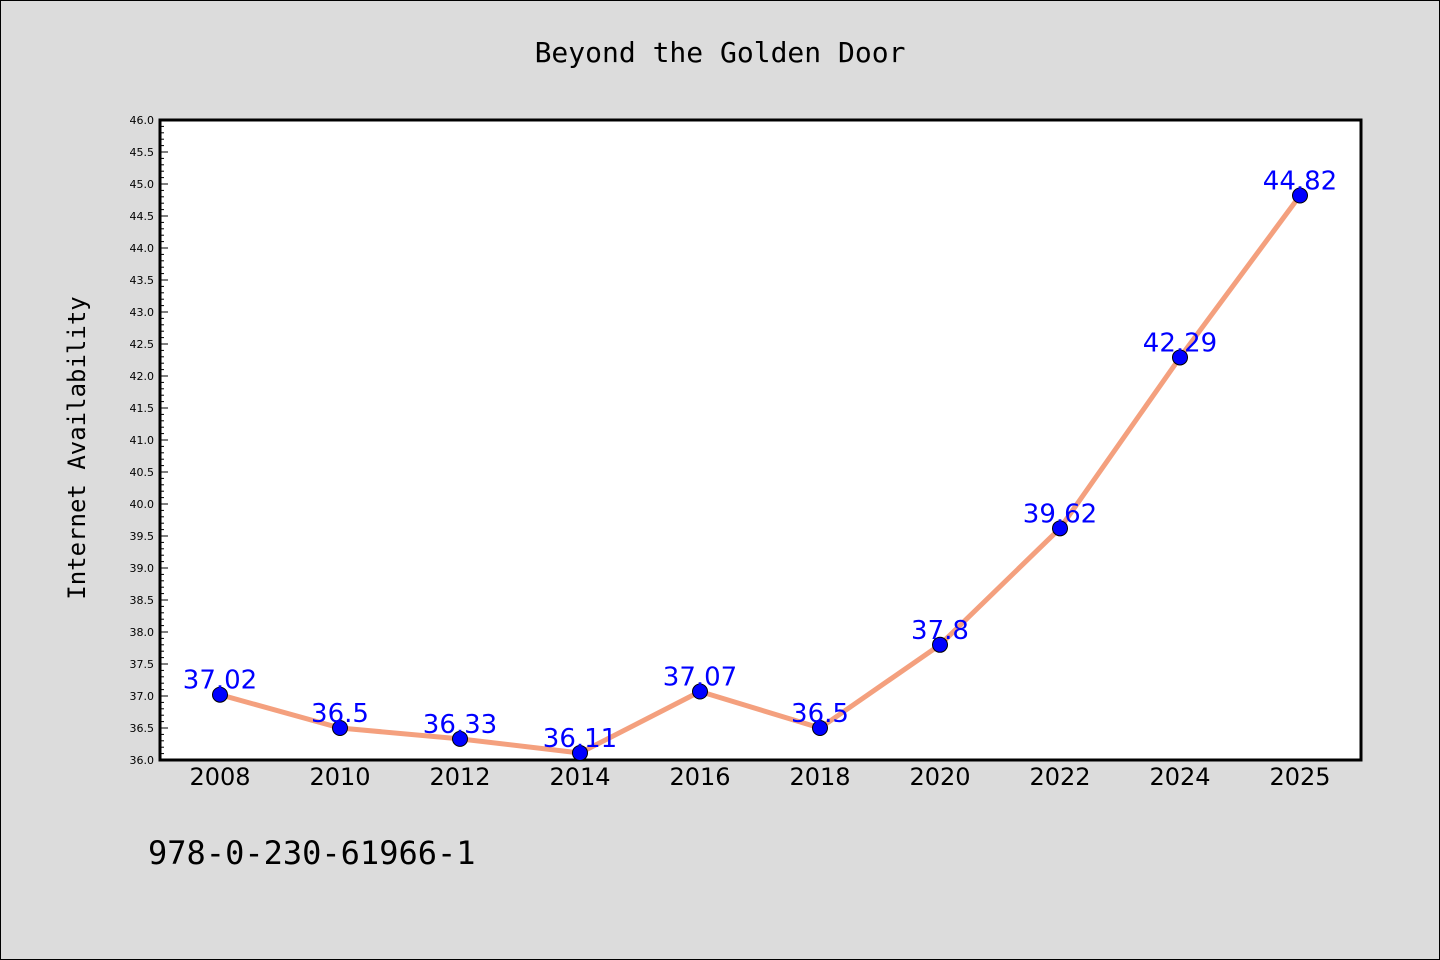 The width and height of the screenshot is (1440, 960). What do you see at coordinates (77, 447) in the screenshot?
I see `y-axis-label: Internet Availability` at bounding box center [77, 447].